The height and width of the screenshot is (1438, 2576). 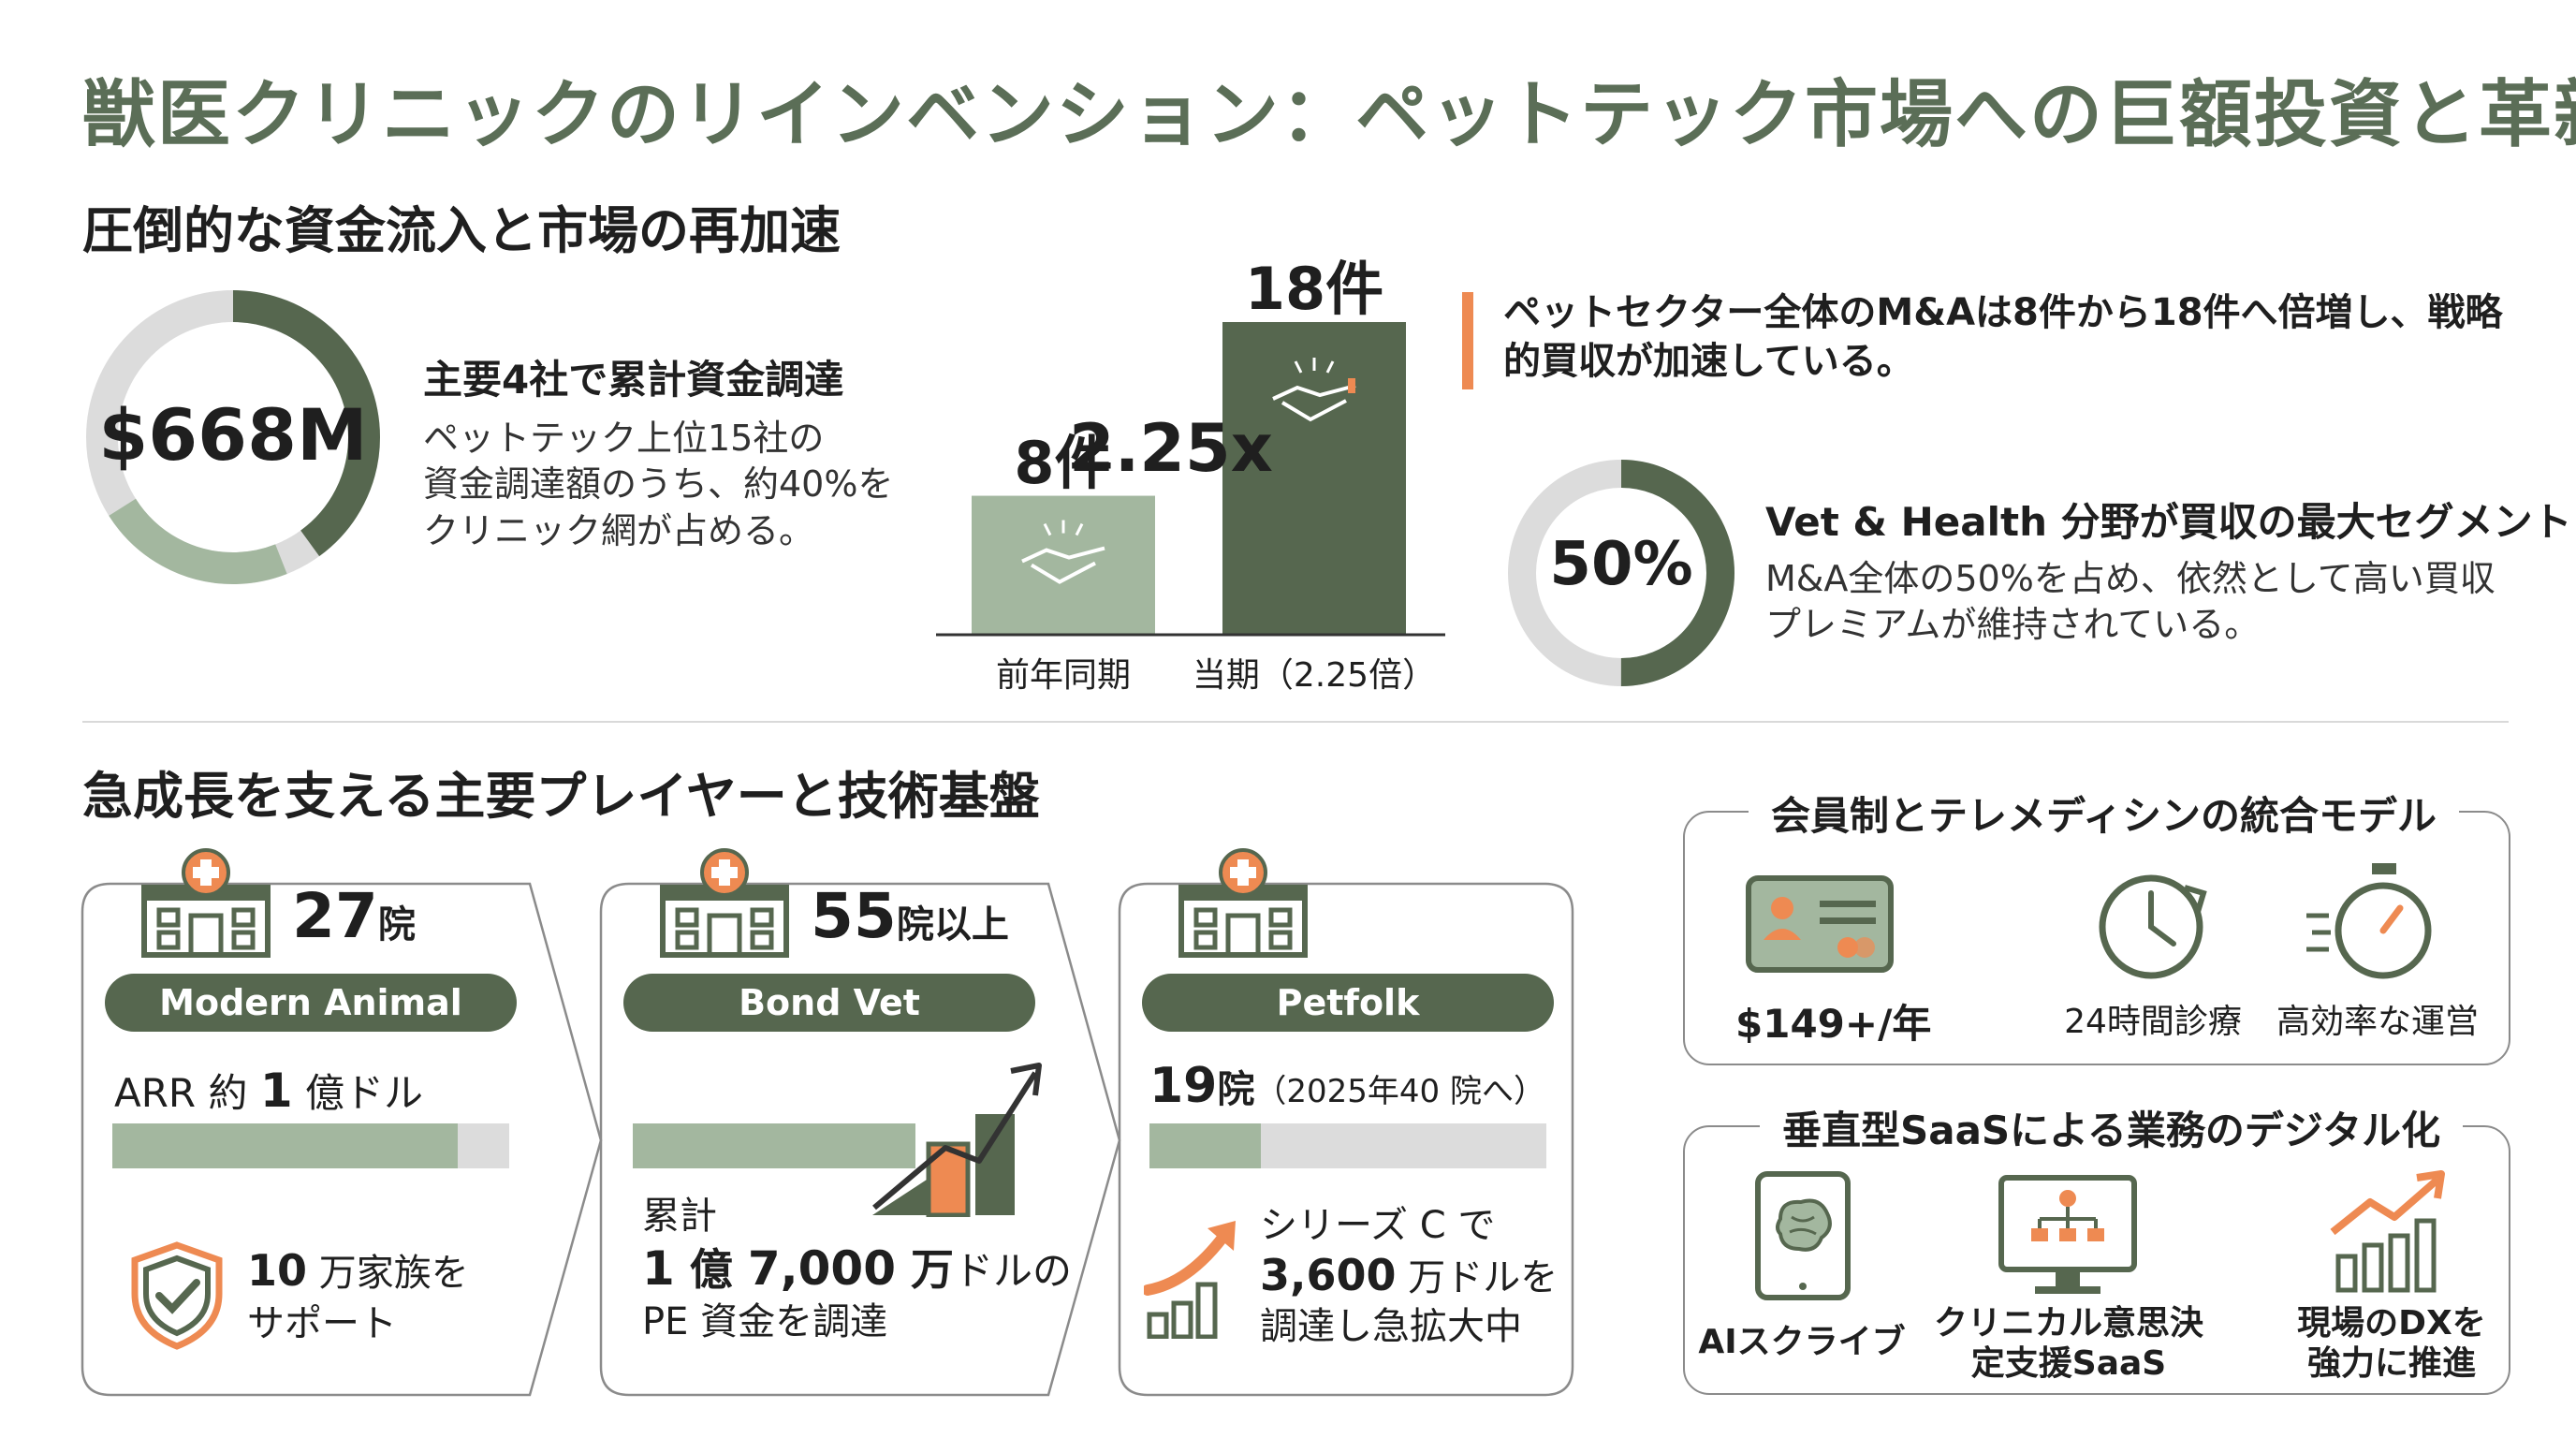 What do you see at coordinates (177, 1295) in the screenshot?
I see `shield-check-icon` at bounding box center [177, 1295].